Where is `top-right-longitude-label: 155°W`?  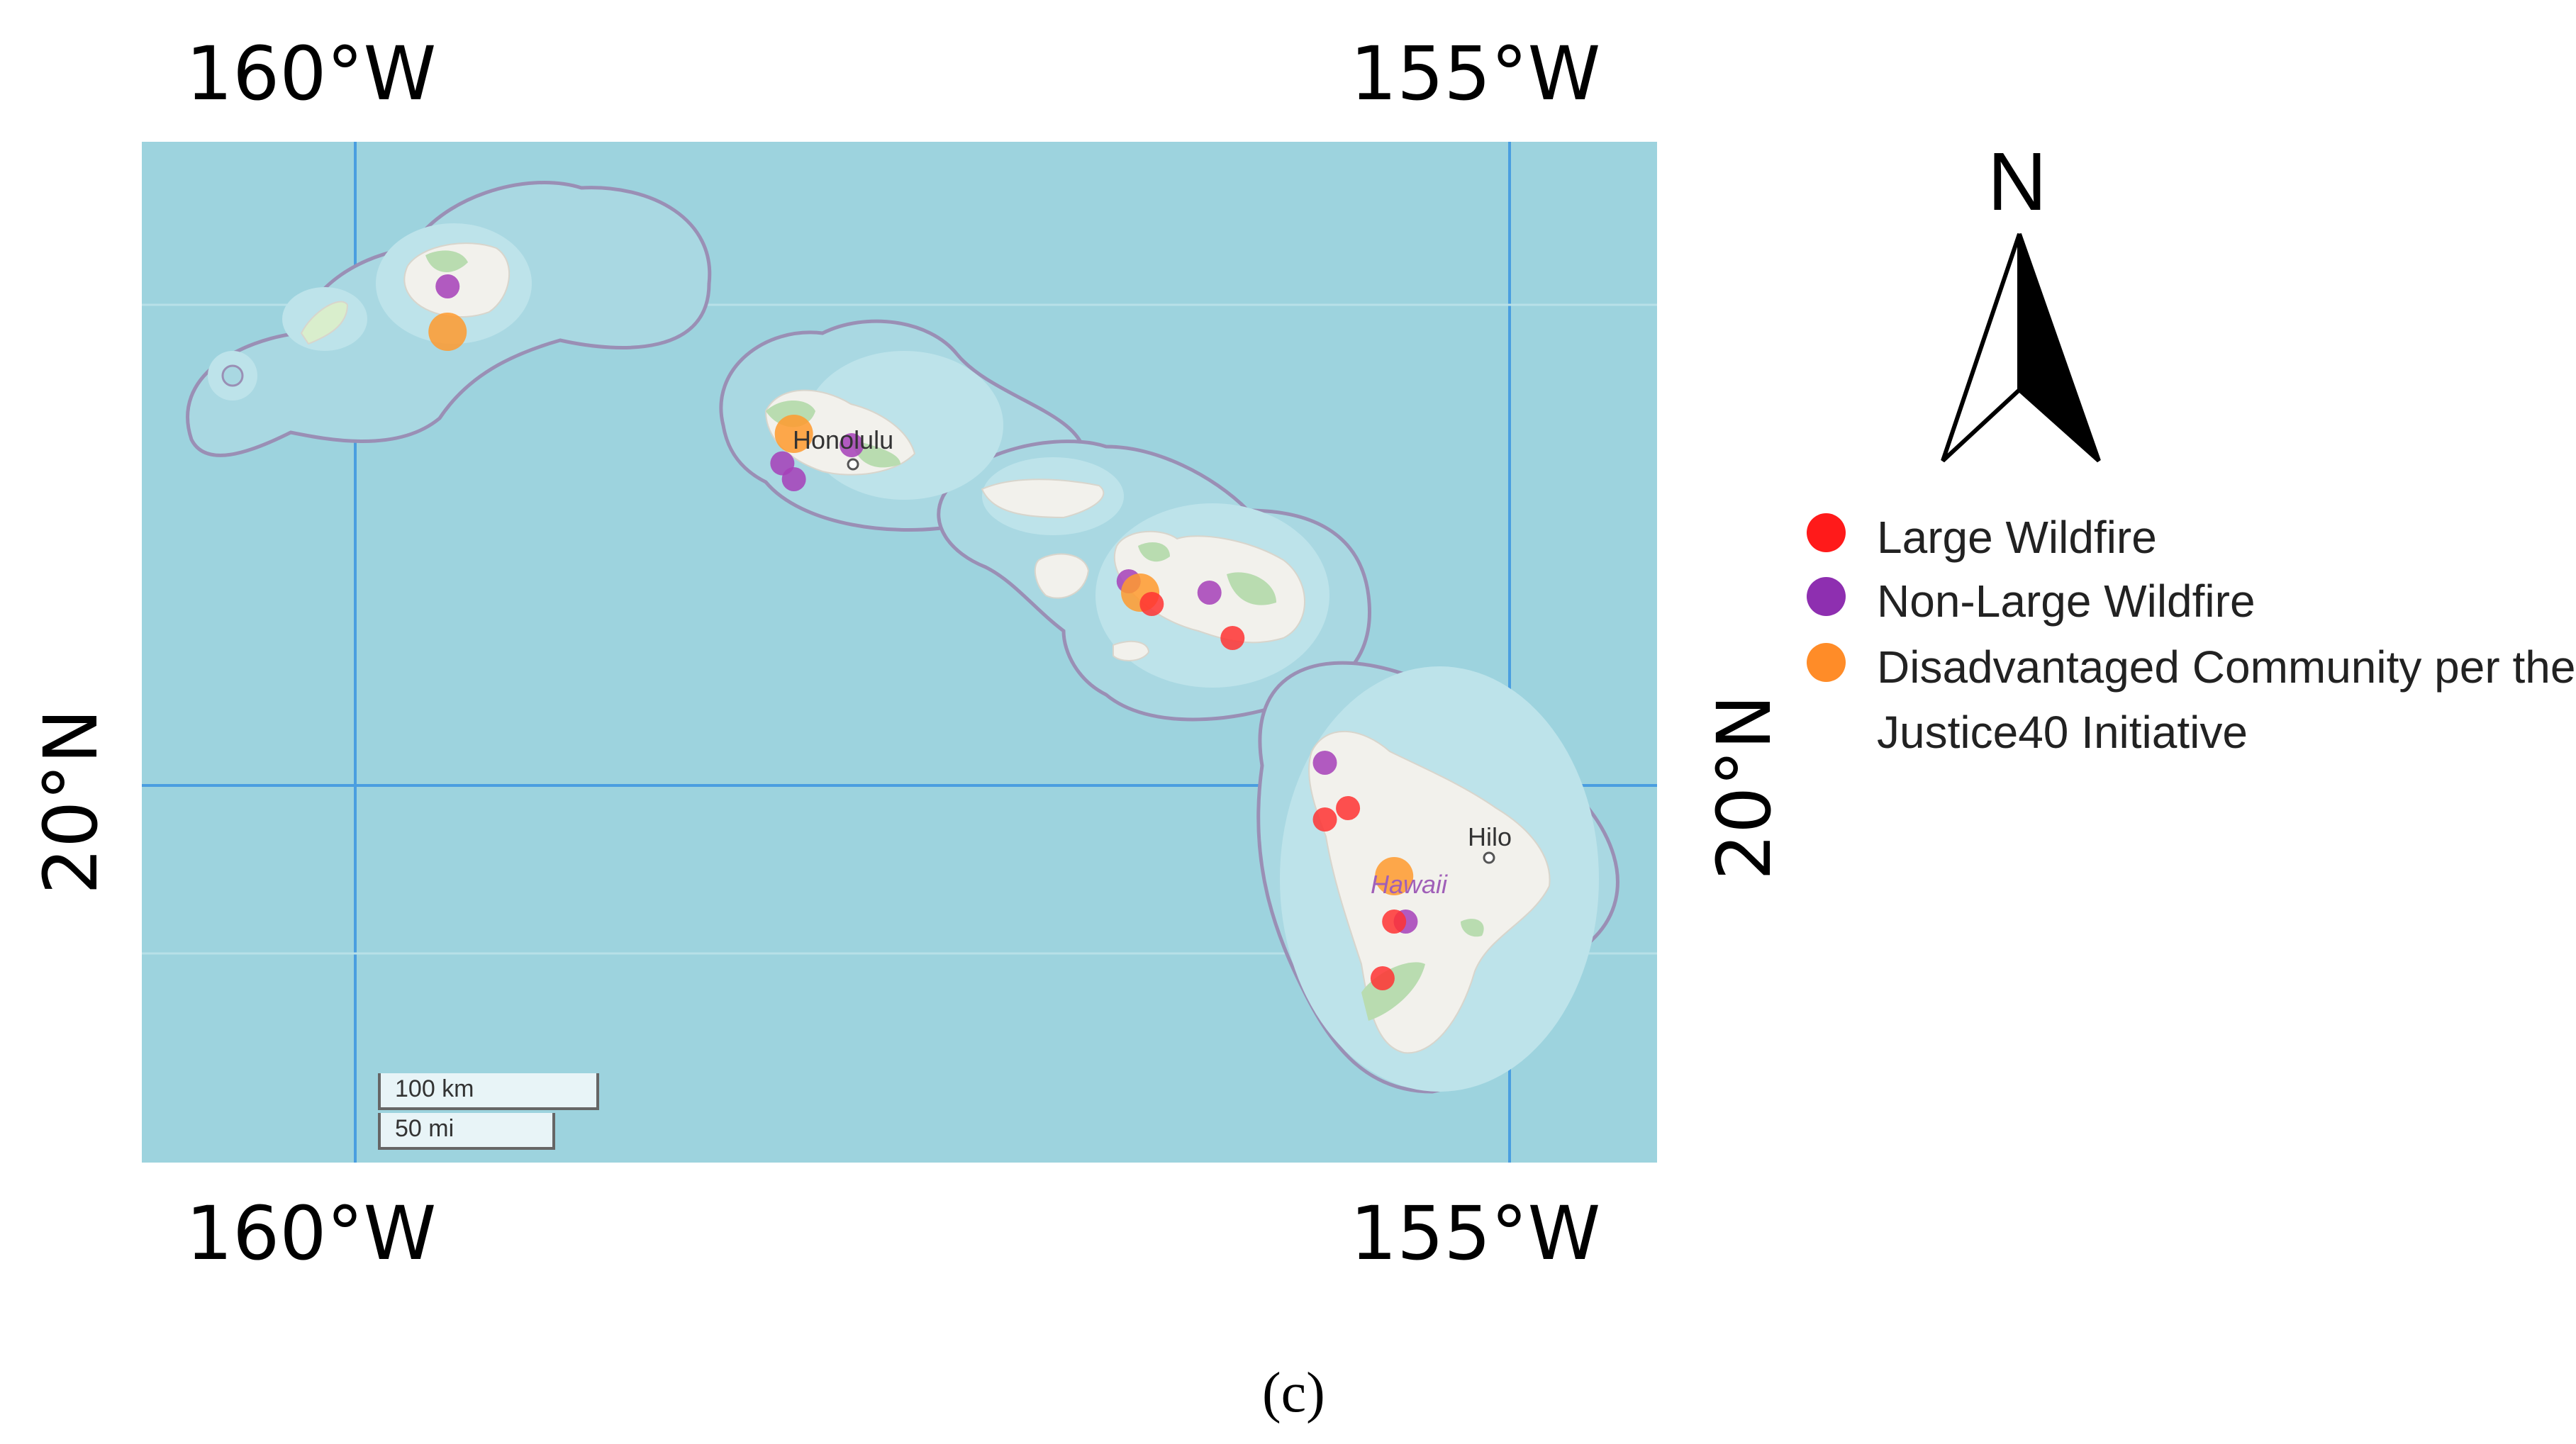
top-right-longitude-label: 155°W is located at coordinates (1476, 73).